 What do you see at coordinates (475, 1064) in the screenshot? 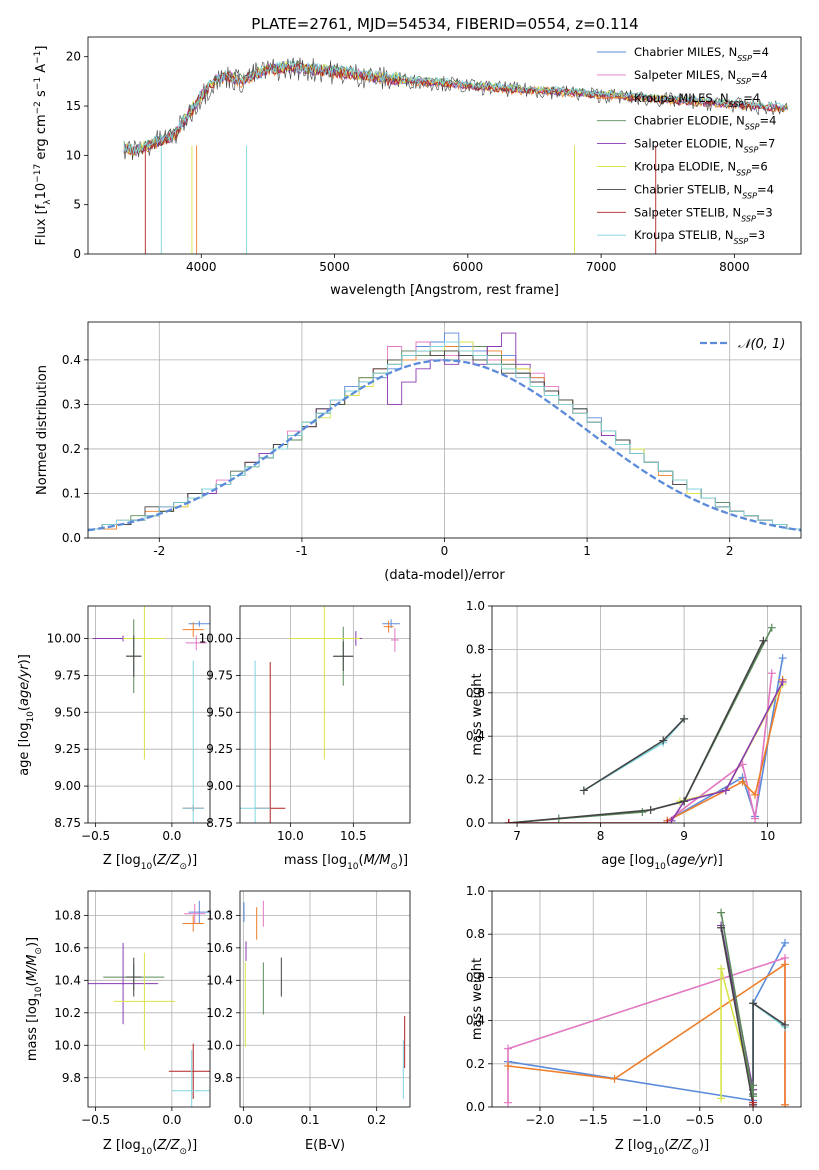
I see `massweight_vs_Z-ytick-label: 0.2` at bounding box center [475, 1064].